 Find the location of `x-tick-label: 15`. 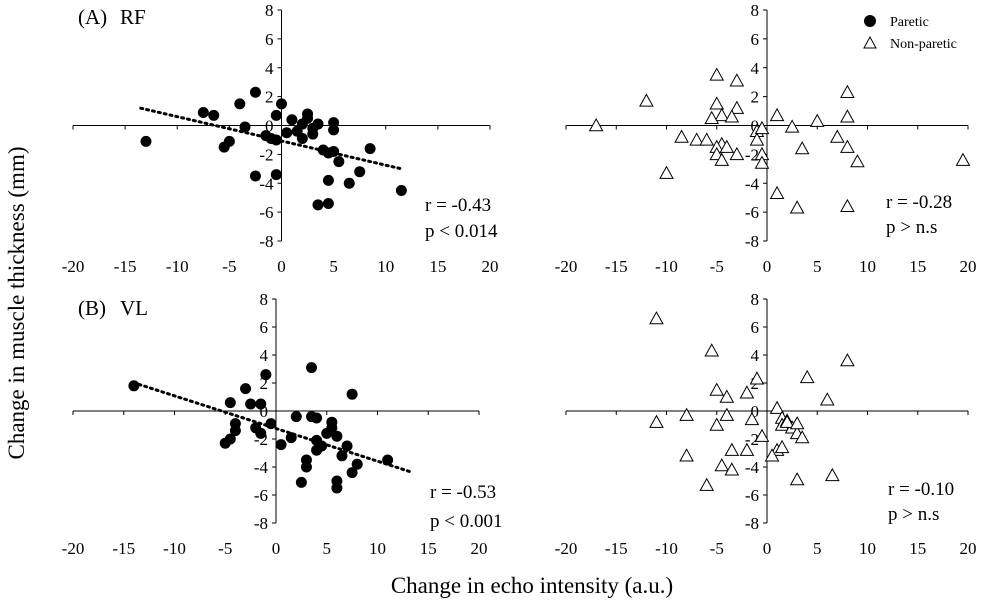

x-tick-label: 15 is located at coordinates (917, 266).